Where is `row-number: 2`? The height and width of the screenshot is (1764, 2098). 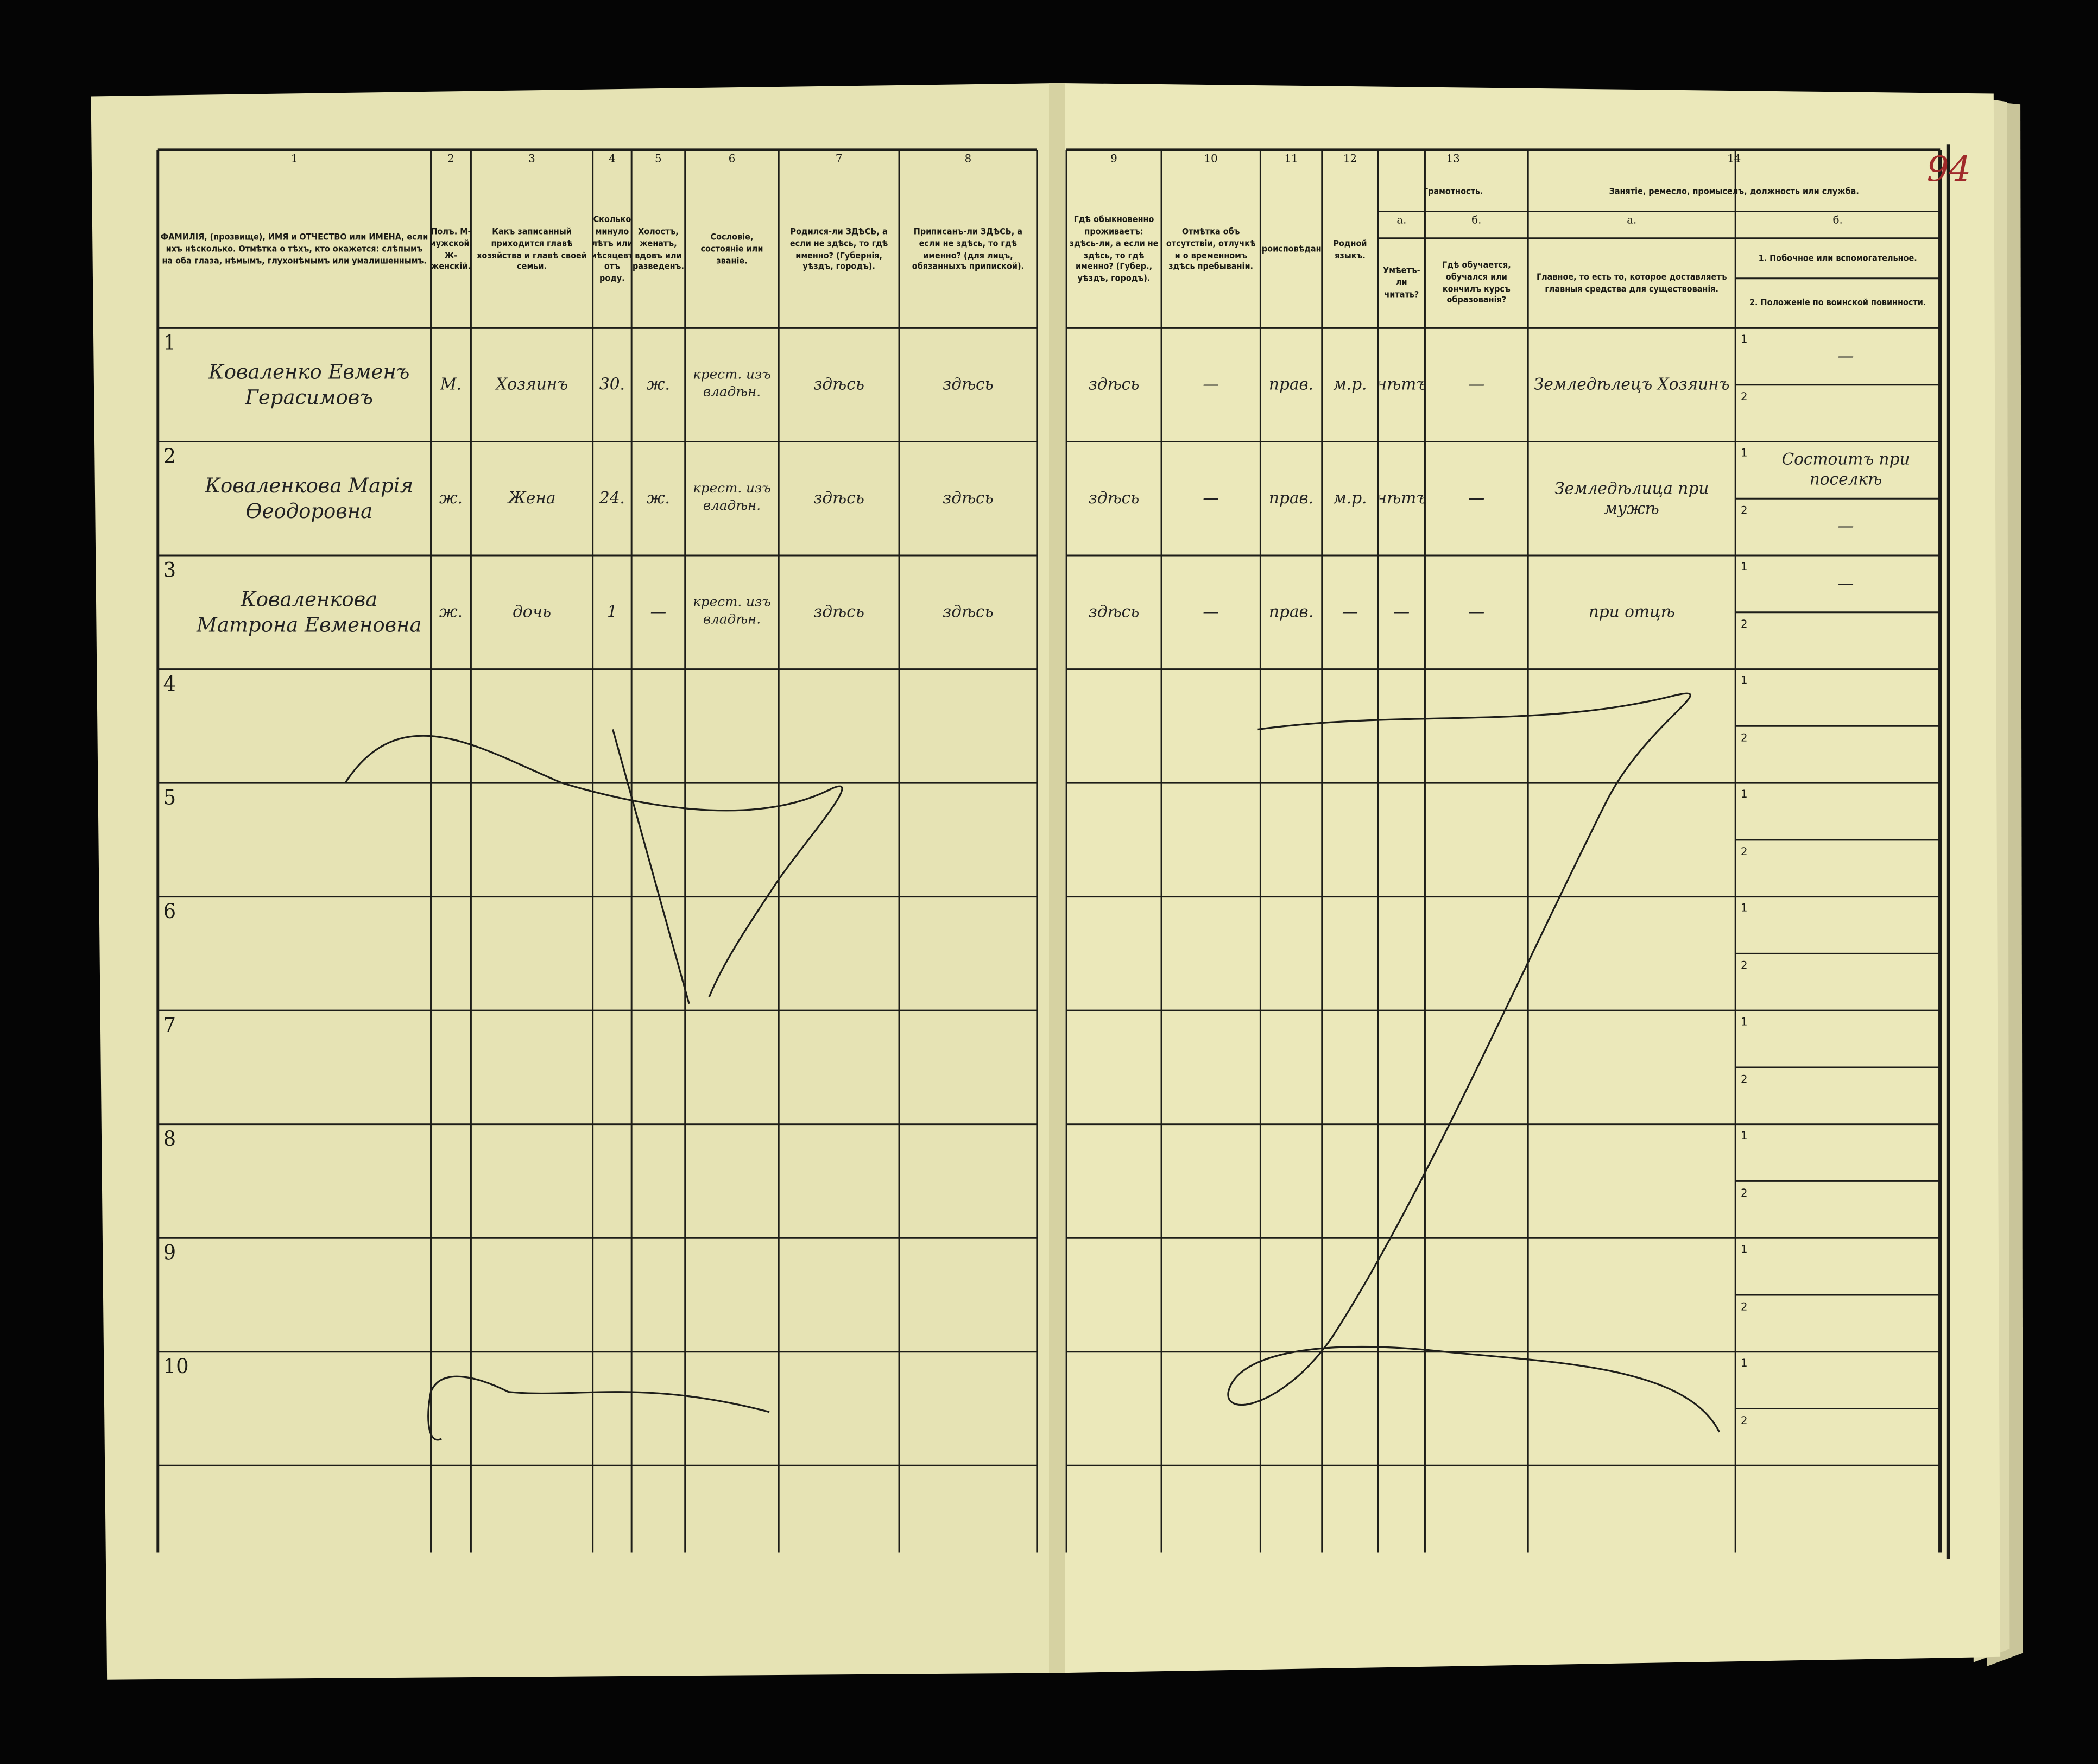
row-number: 2 is located at coordinates (169, 456).